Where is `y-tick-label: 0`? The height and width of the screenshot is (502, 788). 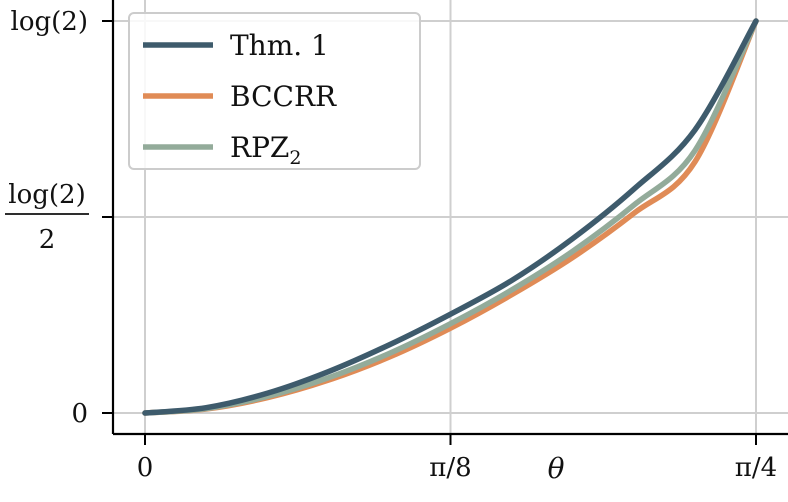 y-tick-label: 0 is located at coordinates (79, 414).